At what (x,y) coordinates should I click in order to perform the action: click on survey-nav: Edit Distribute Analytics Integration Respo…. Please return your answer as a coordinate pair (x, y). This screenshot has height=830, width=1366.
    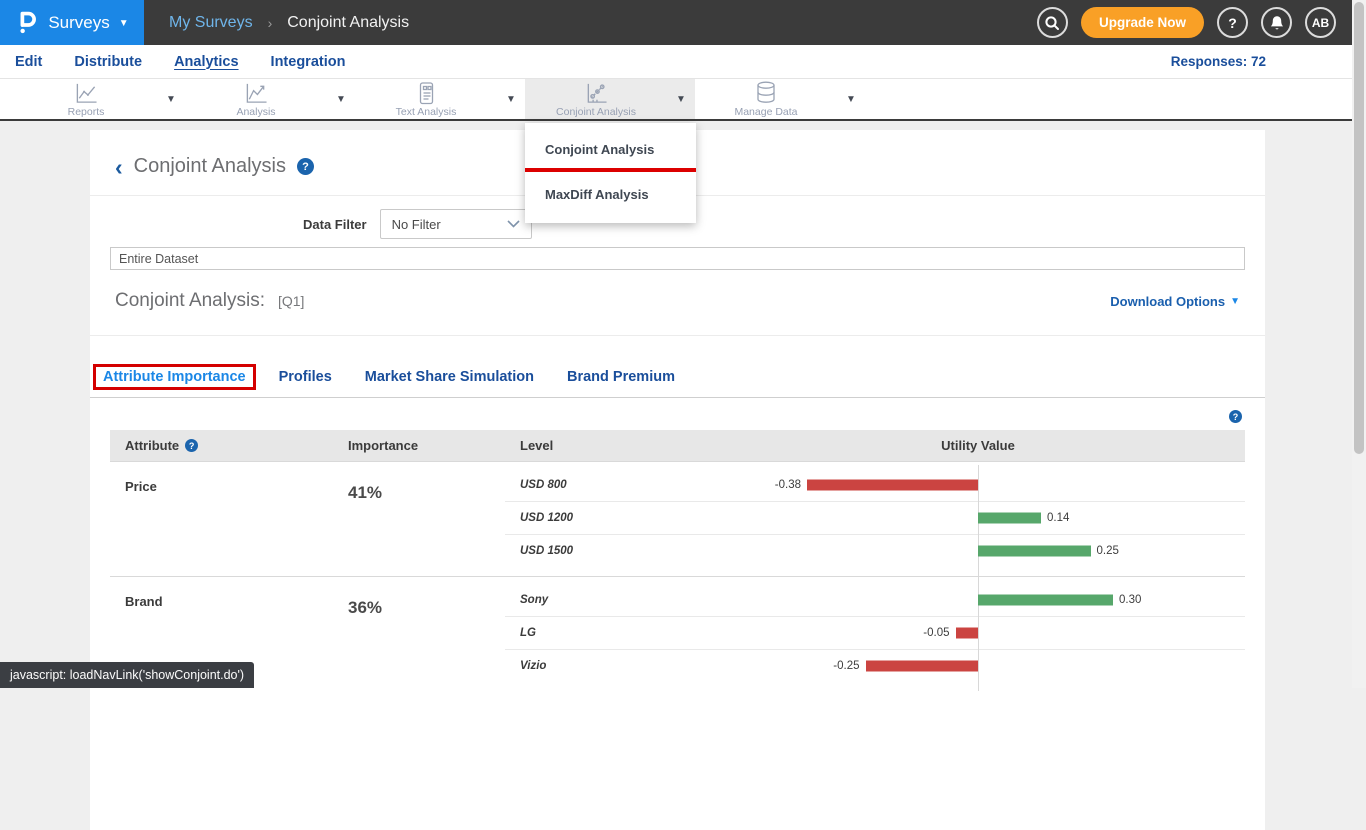
    Looking at the image, I should click on (683, 62).